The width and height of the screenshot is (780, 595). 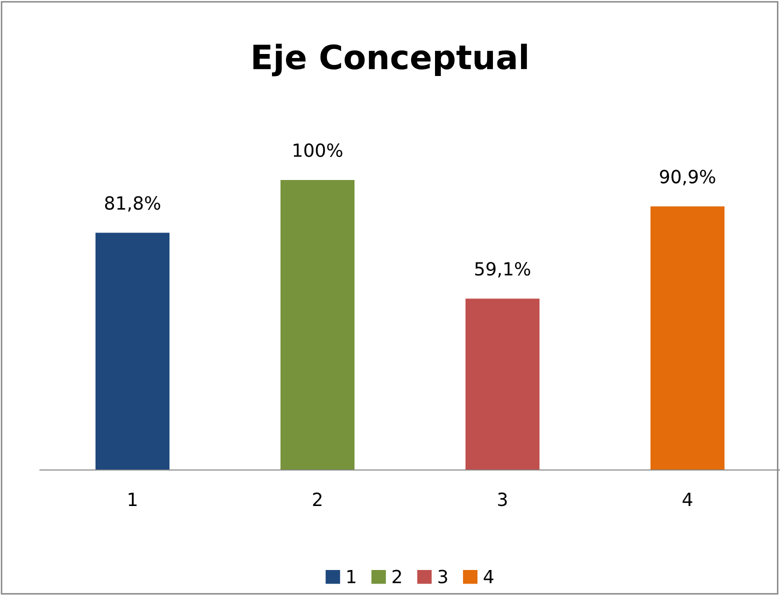 I want to click on legend-label: 4, so click(x=489, y=577).